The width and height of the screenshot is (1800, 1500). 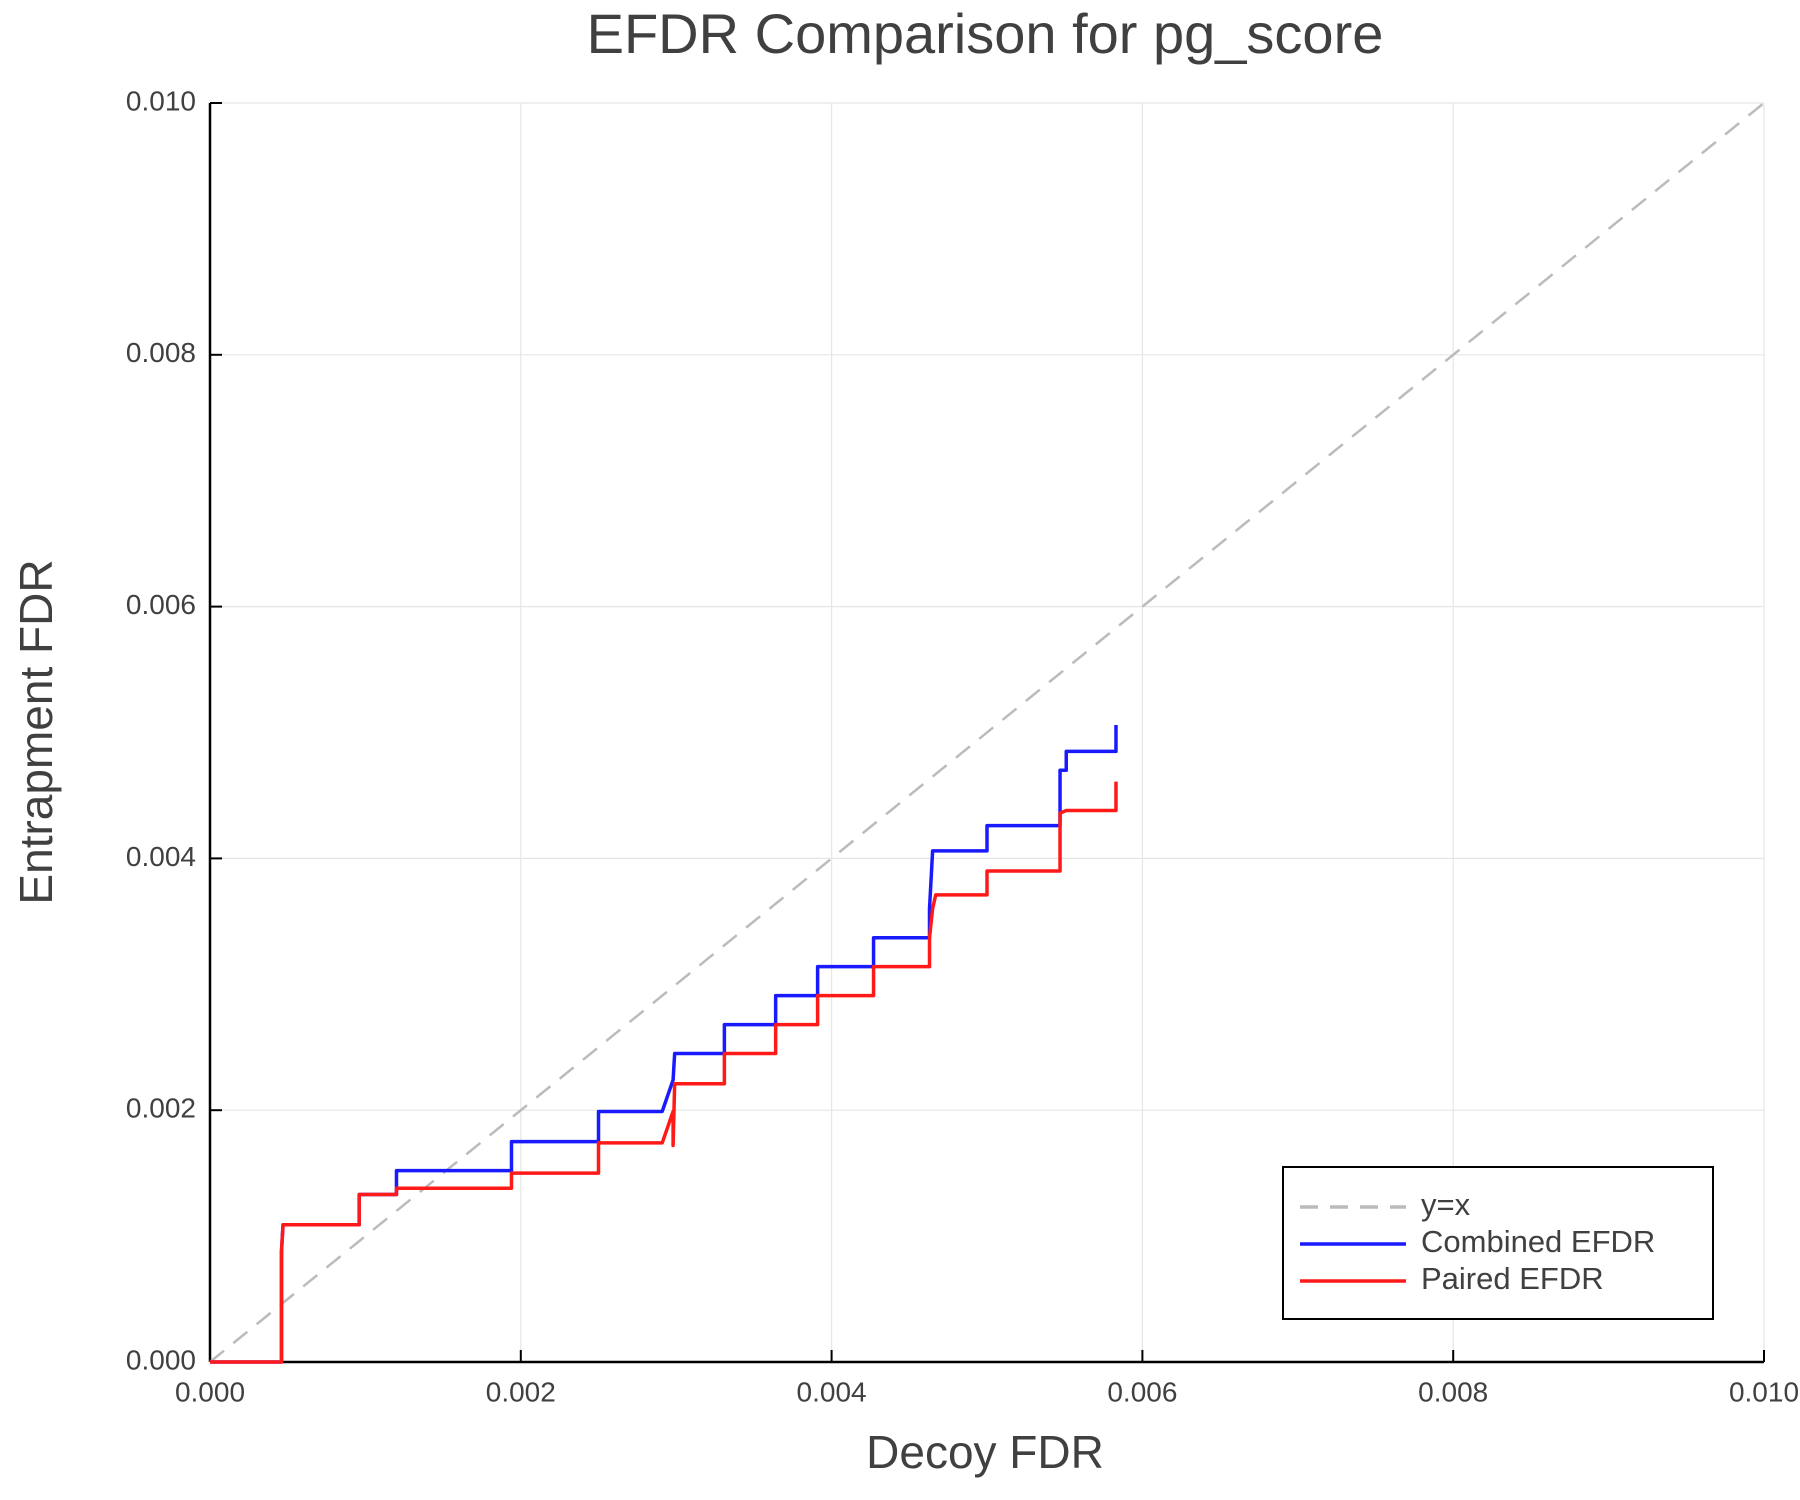 What do you see at coordinates (161, 100) in the screenshot?
I see `y-tick-label: 0.010` at bounding box center [161, 100].